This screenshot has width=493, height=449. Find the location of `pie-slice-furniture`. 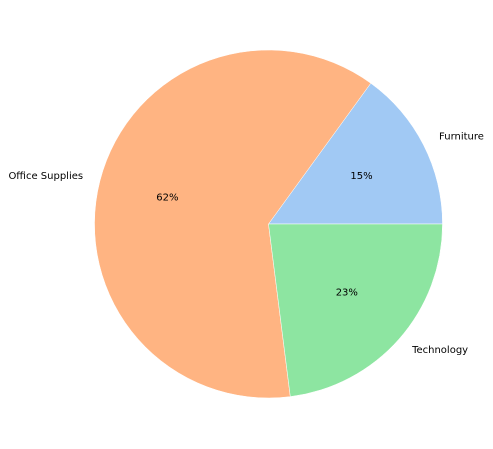

pie-slice-furniture is located at coordinates (355, 153).